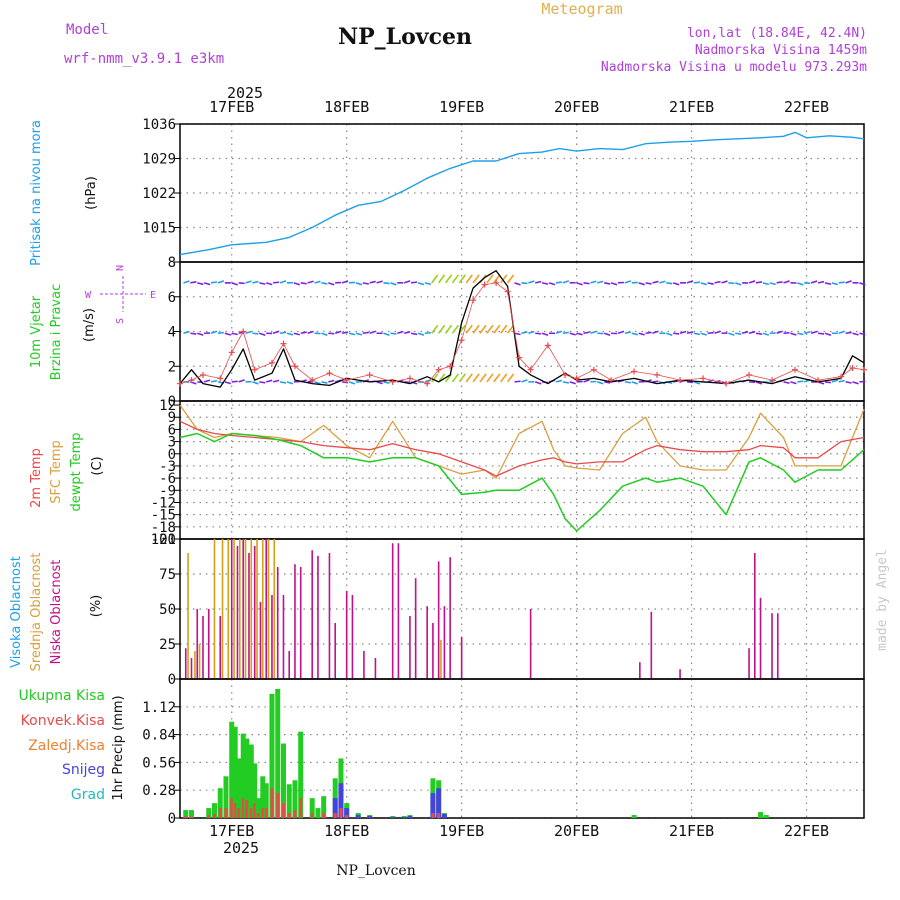 This screenshot has height=900, width=900. Describe the element at coordinates (461, 831) in the screenshot. I see `date-label-bottom: 19FEB` at that location.